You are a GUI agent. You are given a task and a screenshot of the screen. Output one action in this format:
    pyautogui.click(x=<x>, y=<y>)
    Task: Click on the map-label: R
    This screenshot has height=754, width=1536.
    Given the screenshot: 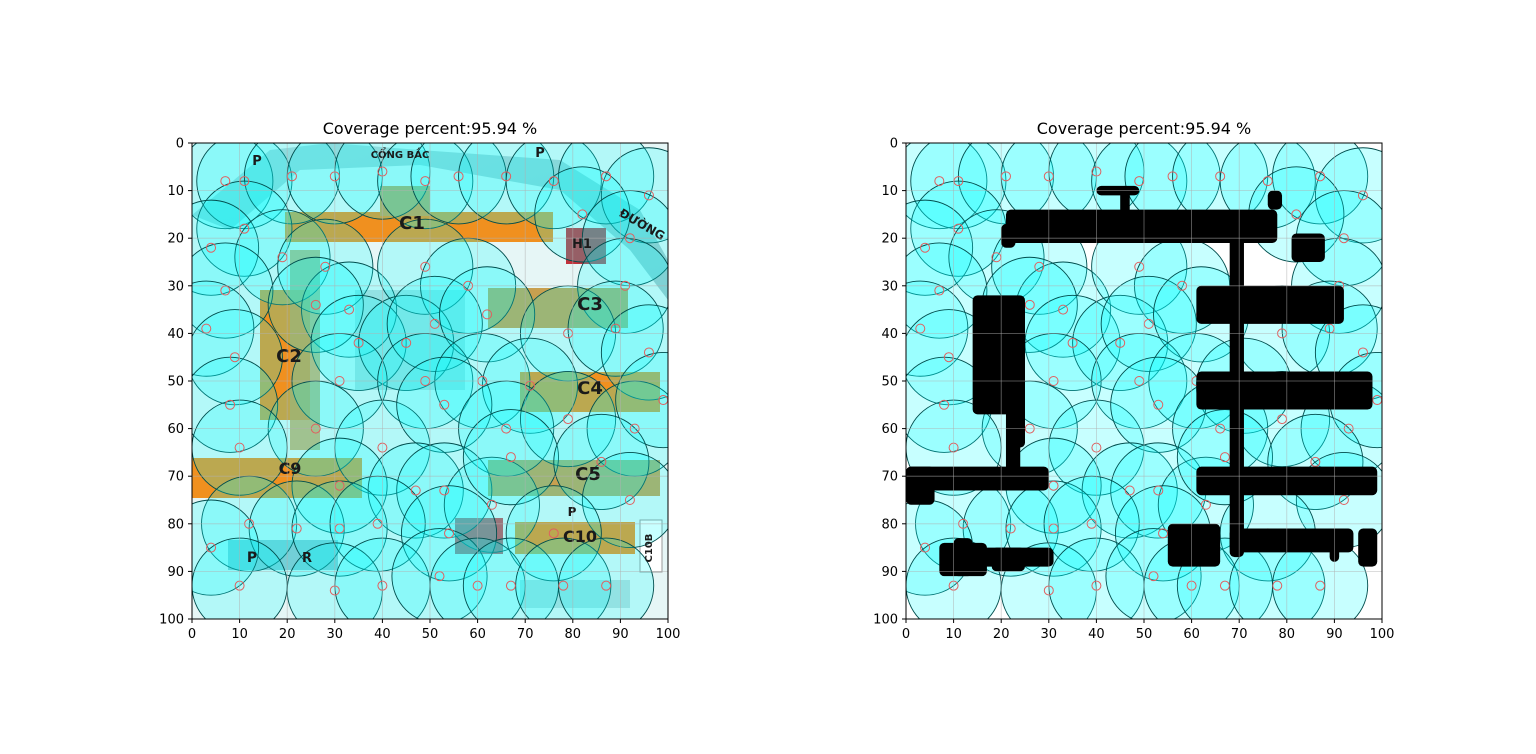 What is the action you would take?
    pyautogui.click(x=307, y=558)
    